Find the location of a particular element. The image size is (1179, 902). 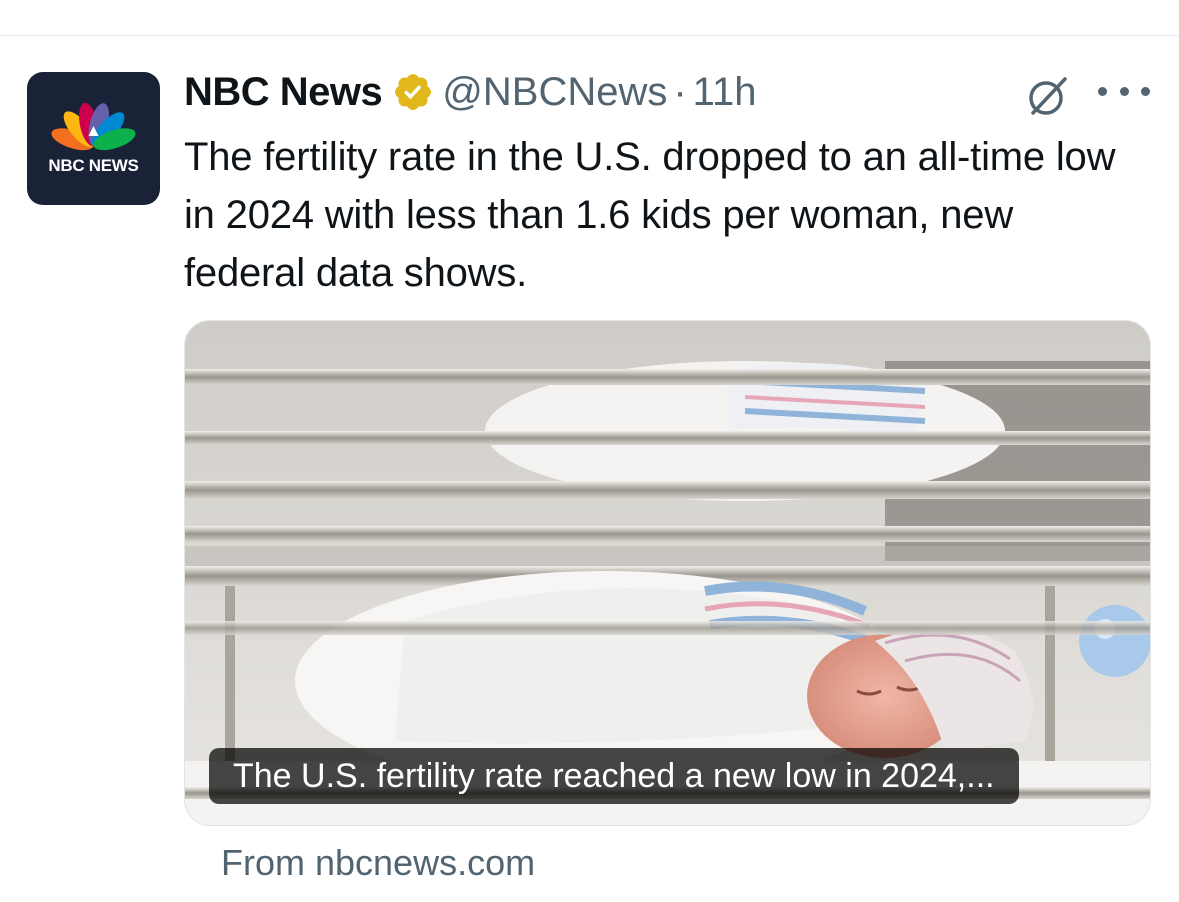

nbc-peacock-logo-icon is located at coordinates (93, 126).